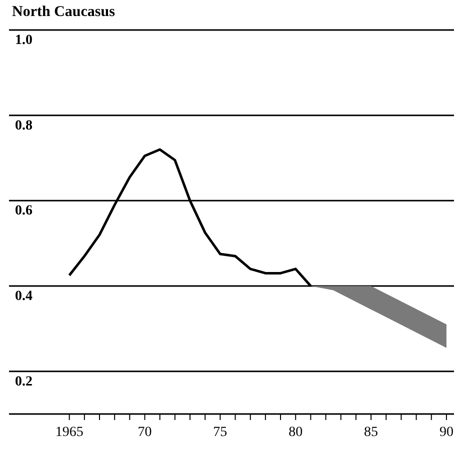 This screenshot has width=458, height=460. What do you see at coordinates (64, 12) in the screenshot?
I see `chart-title: North Caucasus` at bounding box center [64, 12].